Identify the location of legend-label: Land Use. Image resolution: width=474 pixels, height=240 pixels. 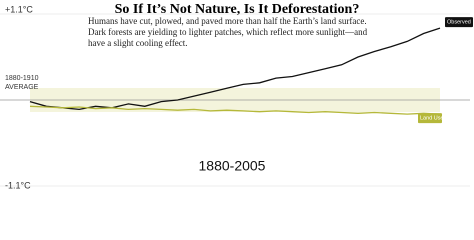
(432, 119).